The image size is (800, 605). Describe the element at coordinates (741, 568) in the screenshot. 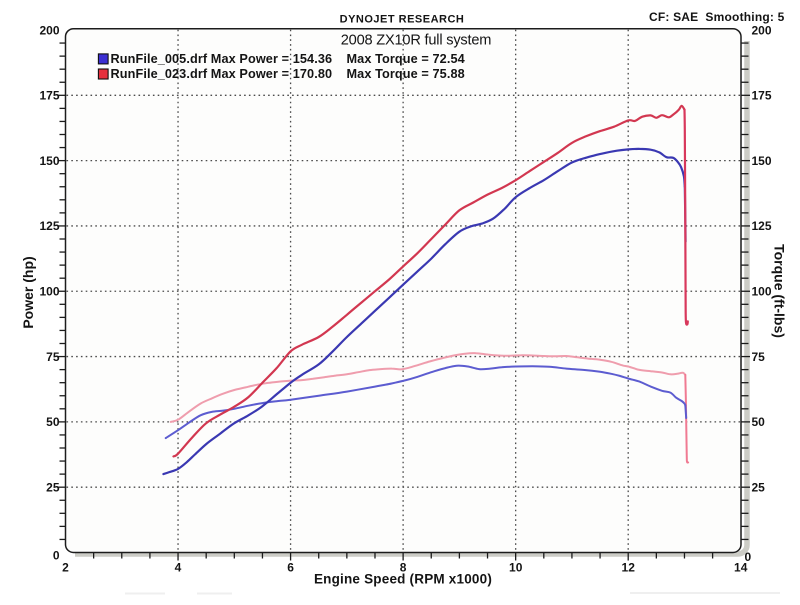

I see `svg-text: 14` at that location.